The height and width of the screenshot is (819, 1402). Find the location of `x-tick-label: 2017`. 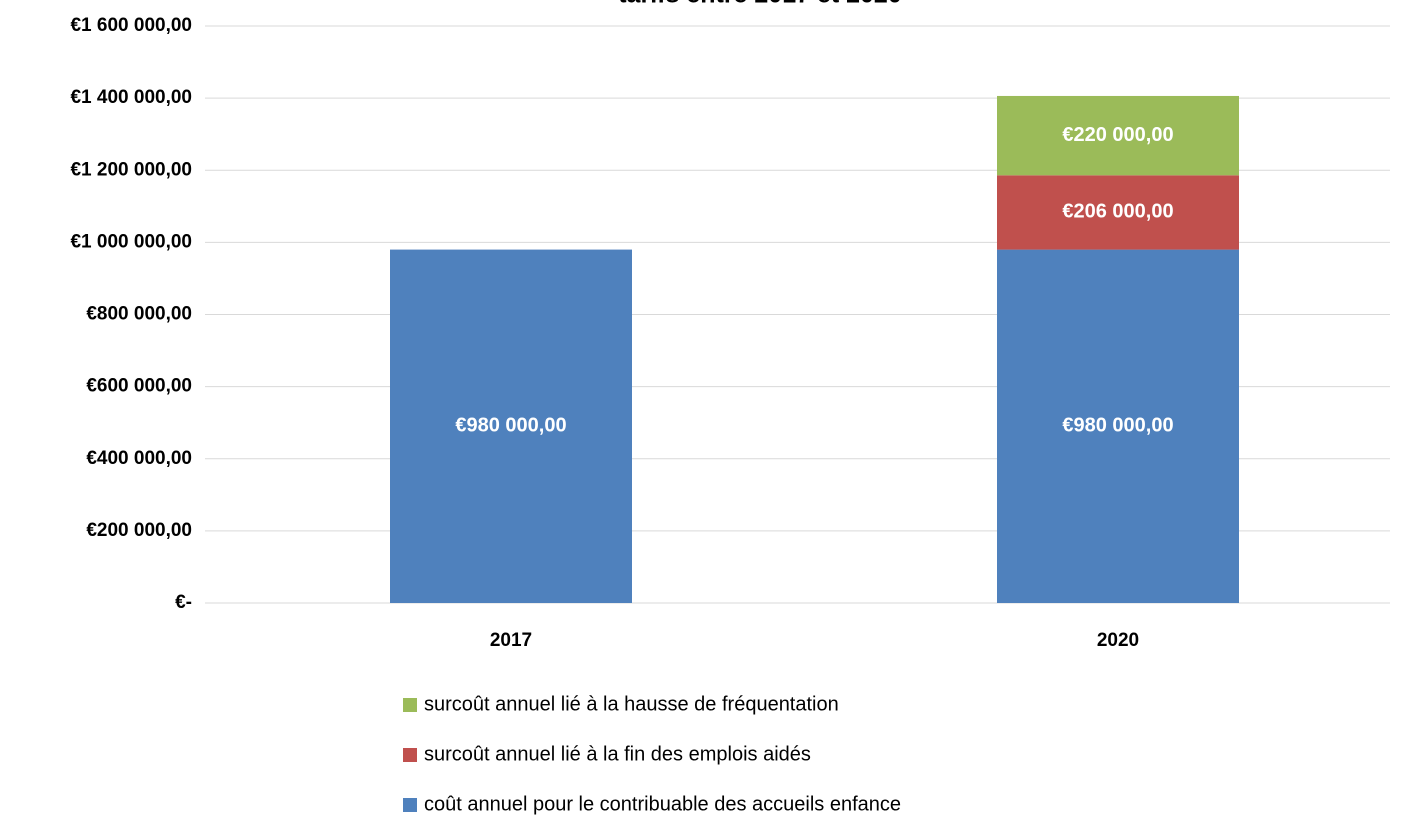

x-tick-label: 2017 is located at coordinates (511, 640).